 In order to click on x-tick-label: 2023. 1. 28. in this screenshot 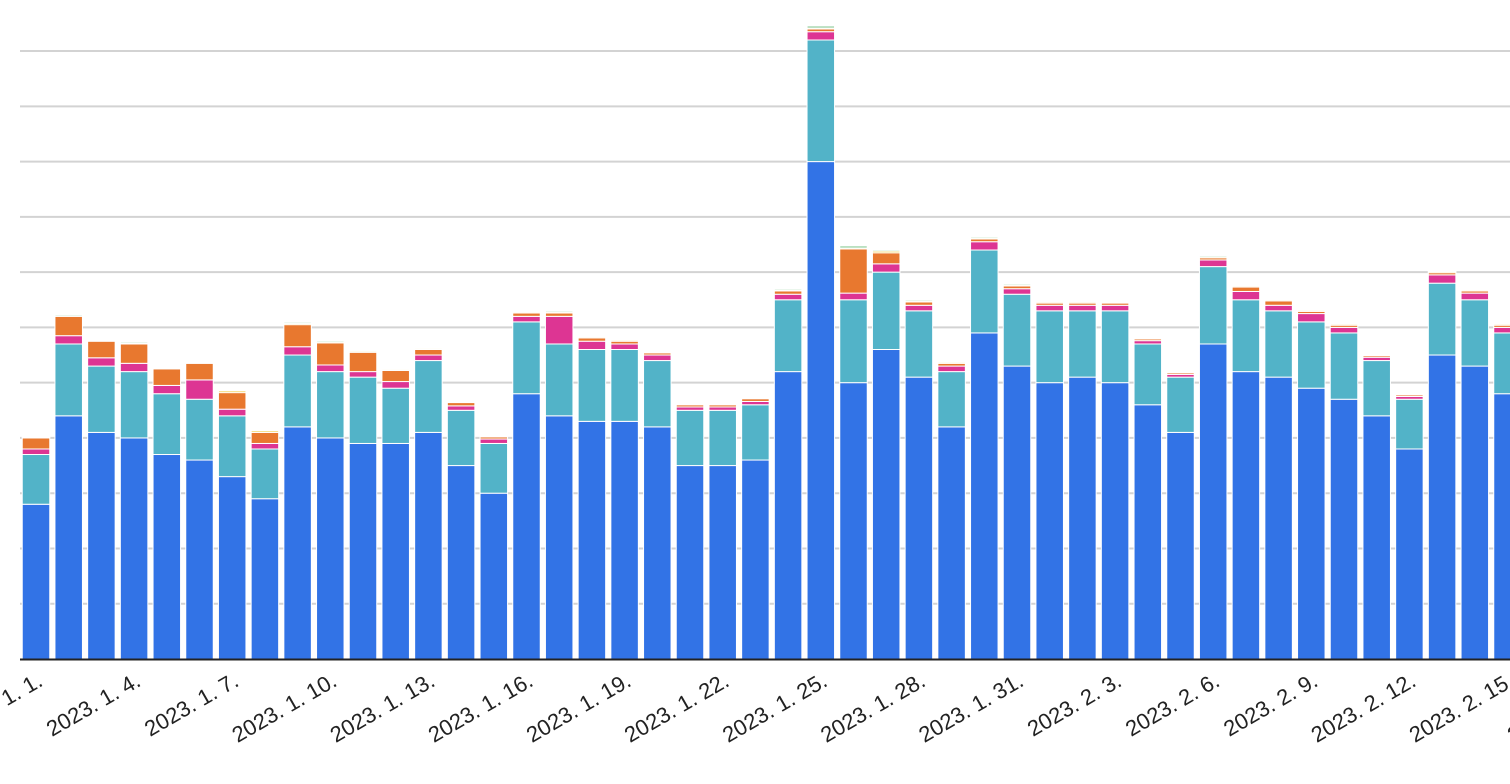, I will do `click(872, 708)`.